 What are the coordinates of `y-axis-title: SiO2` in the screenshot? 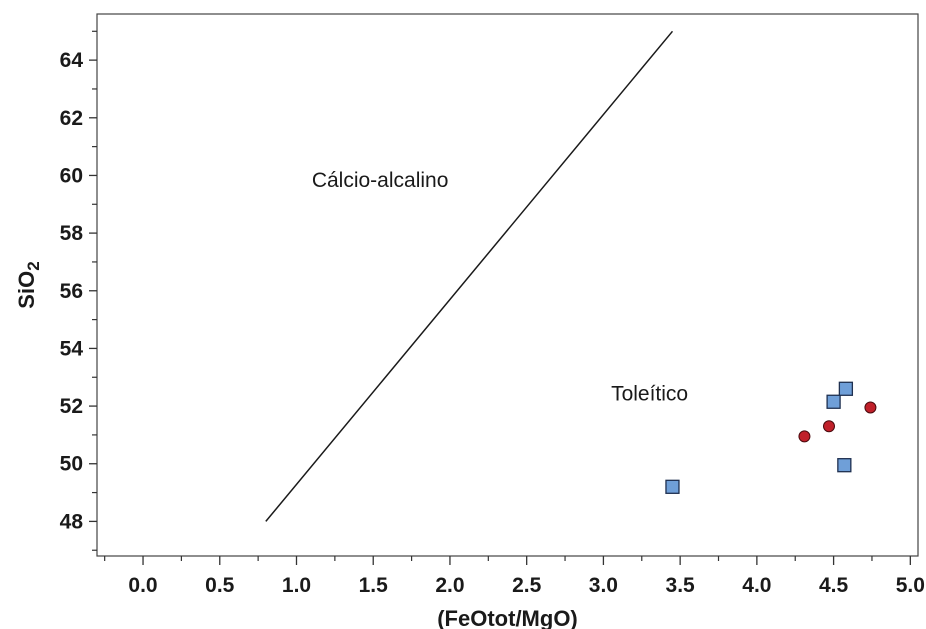 It's located at (28, 284).